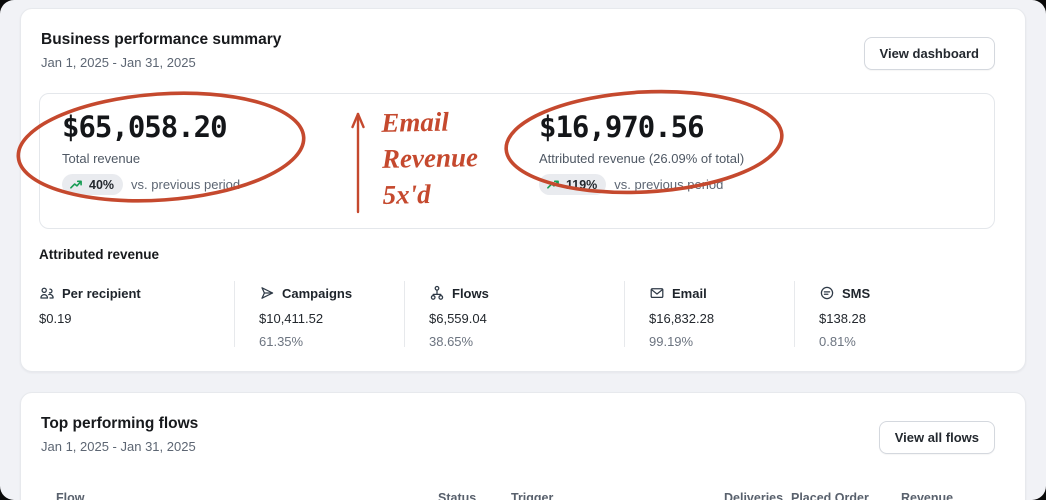  I want to click on stat-value: $10,411.52, so click(291, 318).